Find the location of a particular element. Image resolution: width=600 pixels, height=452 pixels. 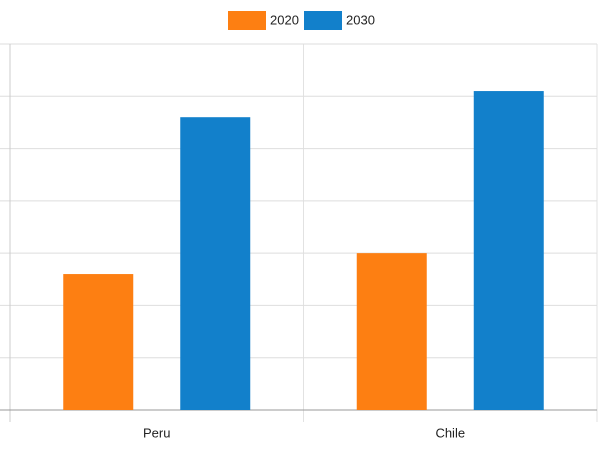

legend-label: 2030 is located at coordinates (360, 19).